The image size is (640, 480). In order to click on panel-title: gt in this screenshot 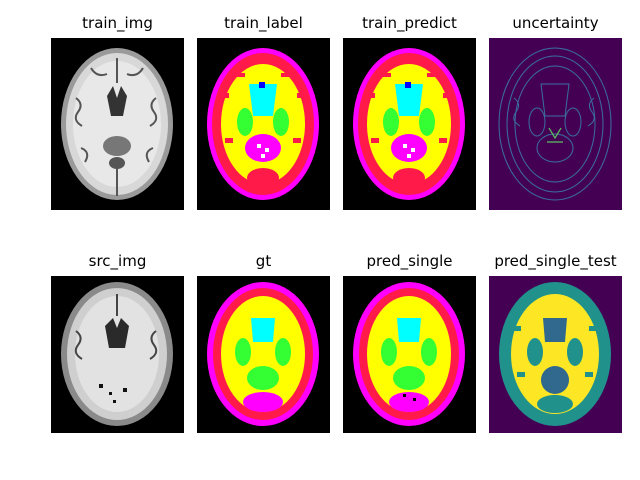, I will do `click(263, 261)`.